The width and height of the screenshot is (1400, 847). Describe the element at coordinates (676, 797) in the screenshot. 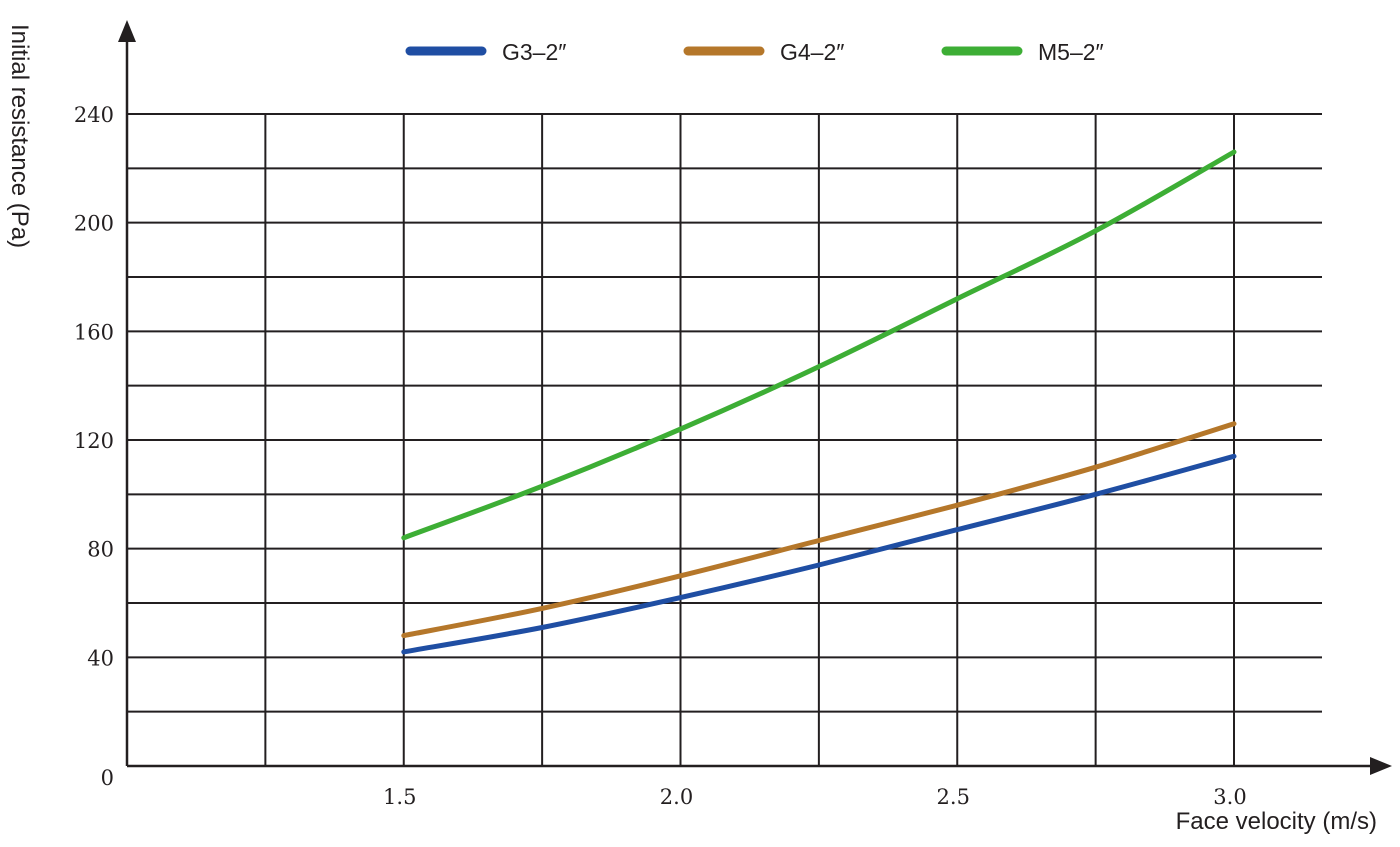

I see `x-tick-label: 2.0` at that location.